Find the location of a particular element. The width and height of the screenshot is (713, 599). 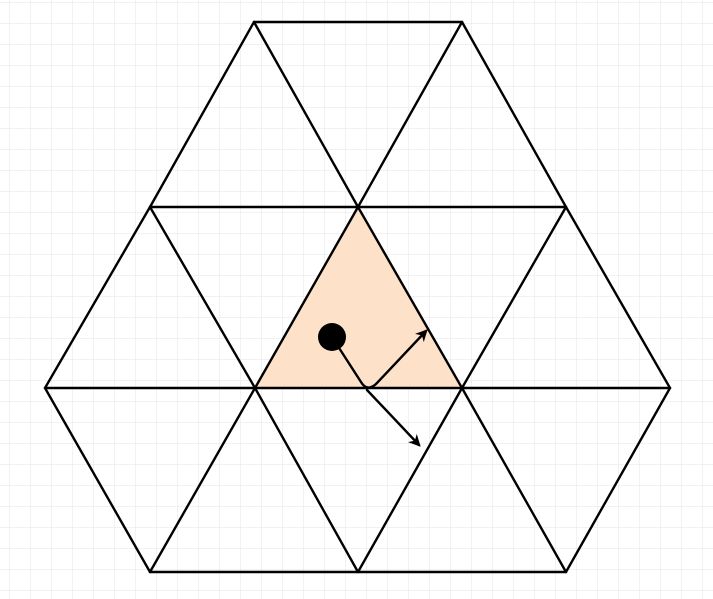

arrow-up is located at coordinates (379, 359).